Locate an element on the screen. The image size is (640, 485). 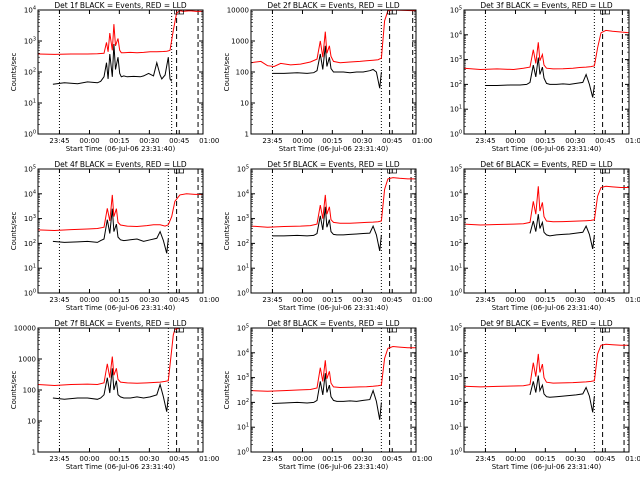
panel-title: Det 4f BLACK = Events, RED = LLD is located at coordinates (120, 164).